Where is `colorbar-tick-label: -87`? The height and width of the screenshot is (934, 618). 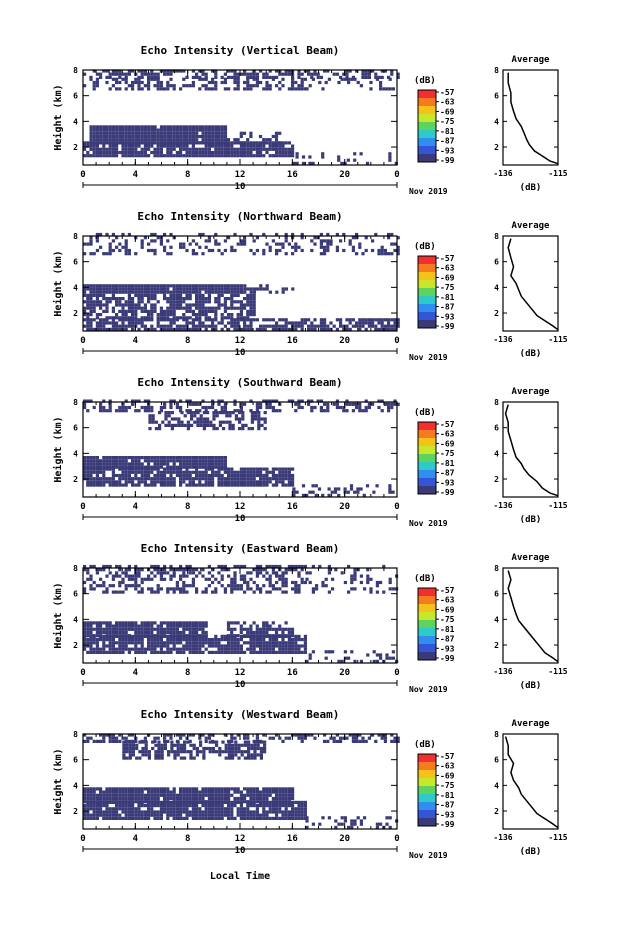 colorbar-tick-label: -87 is located at coordinates (447, 141).